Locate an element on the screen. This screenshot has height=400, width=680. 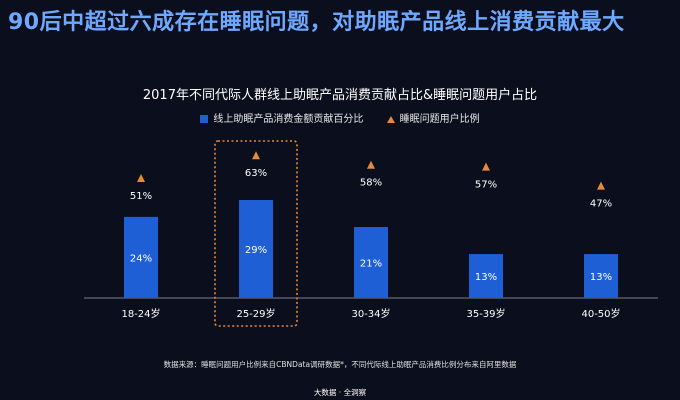
marker-value-label: 63% is located at coordinates (256, 173).